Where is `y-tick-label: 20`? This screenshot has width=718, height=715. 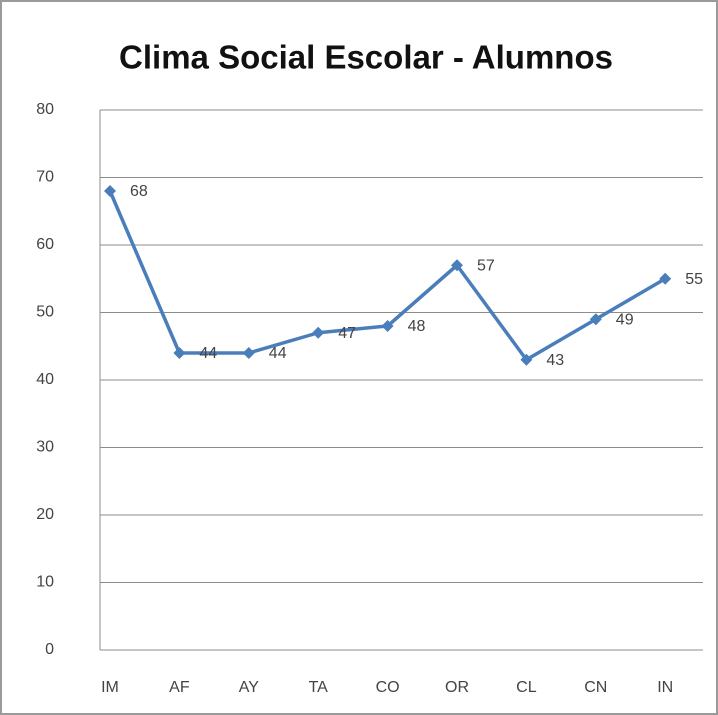 y-tick-label: 20 is located at coordinates (45, 514).